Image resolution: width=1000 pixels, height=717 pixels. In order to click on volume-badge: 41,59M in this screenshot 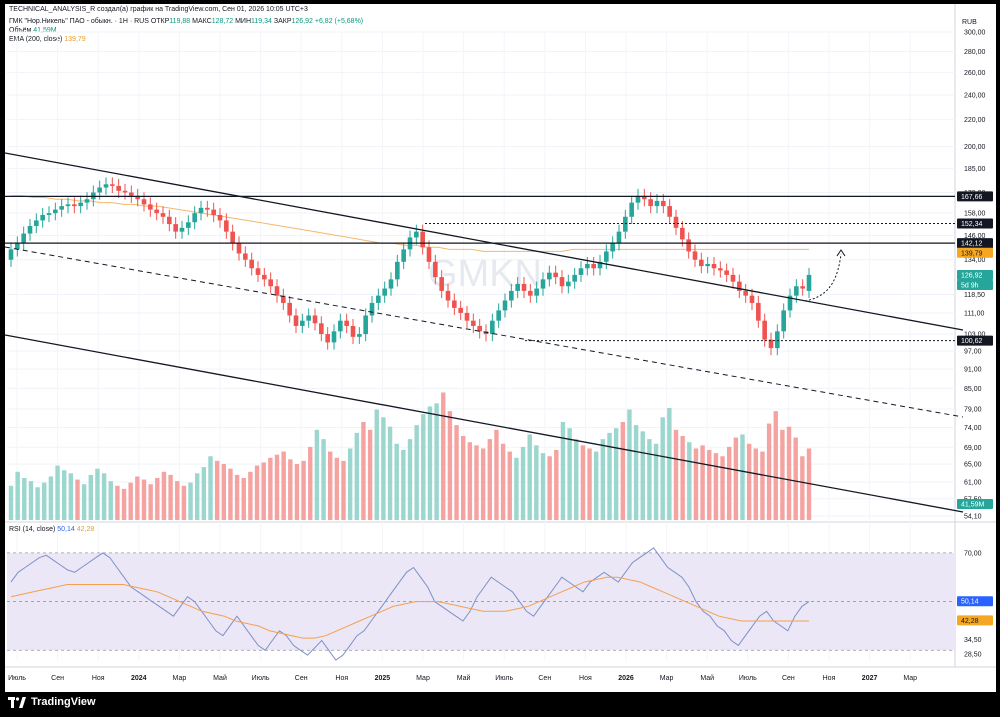, I will do `click(973, 505)`.